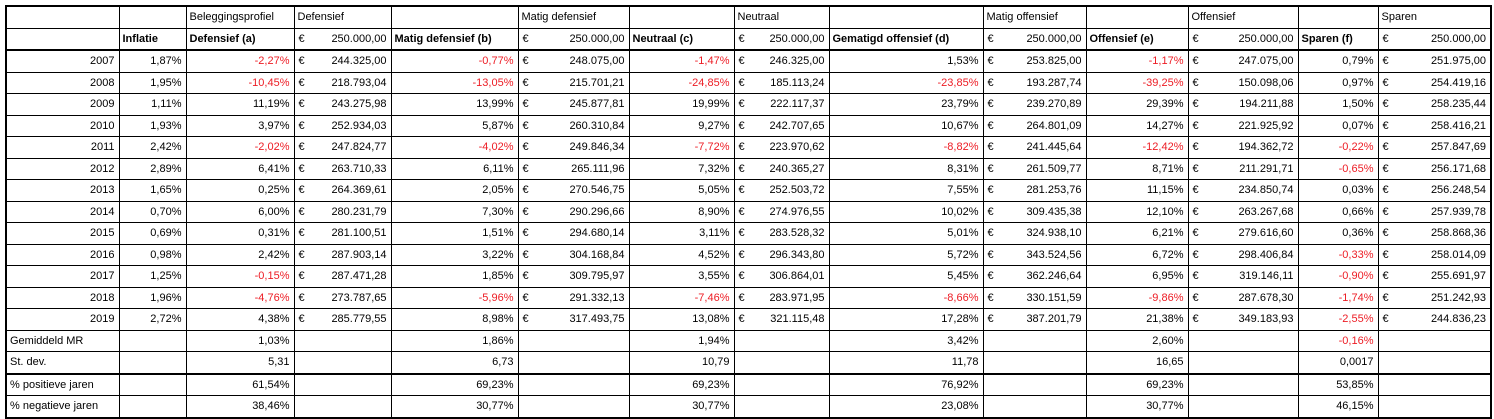  Describe the element at coordinates (342, 276) in the screenshot. I see `portfolio-value-cell: €287.471,28` at that location.